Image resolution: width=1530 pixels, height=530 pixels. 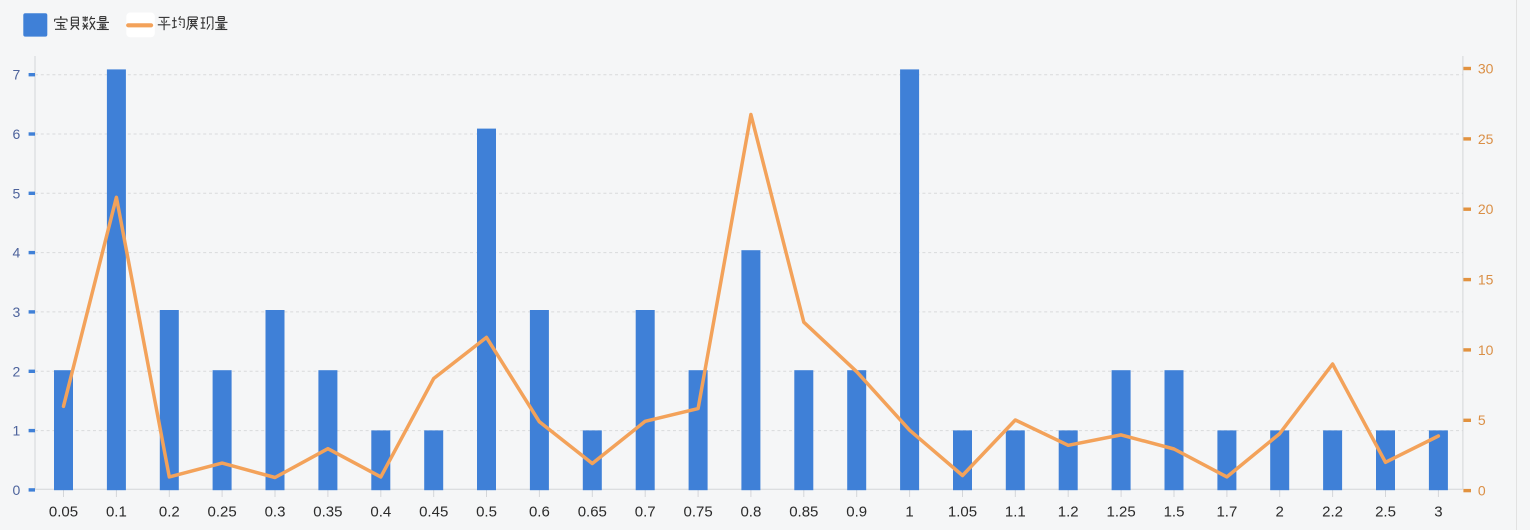 I want to click on svg-text: 0.35, so click(x=327, y=512).